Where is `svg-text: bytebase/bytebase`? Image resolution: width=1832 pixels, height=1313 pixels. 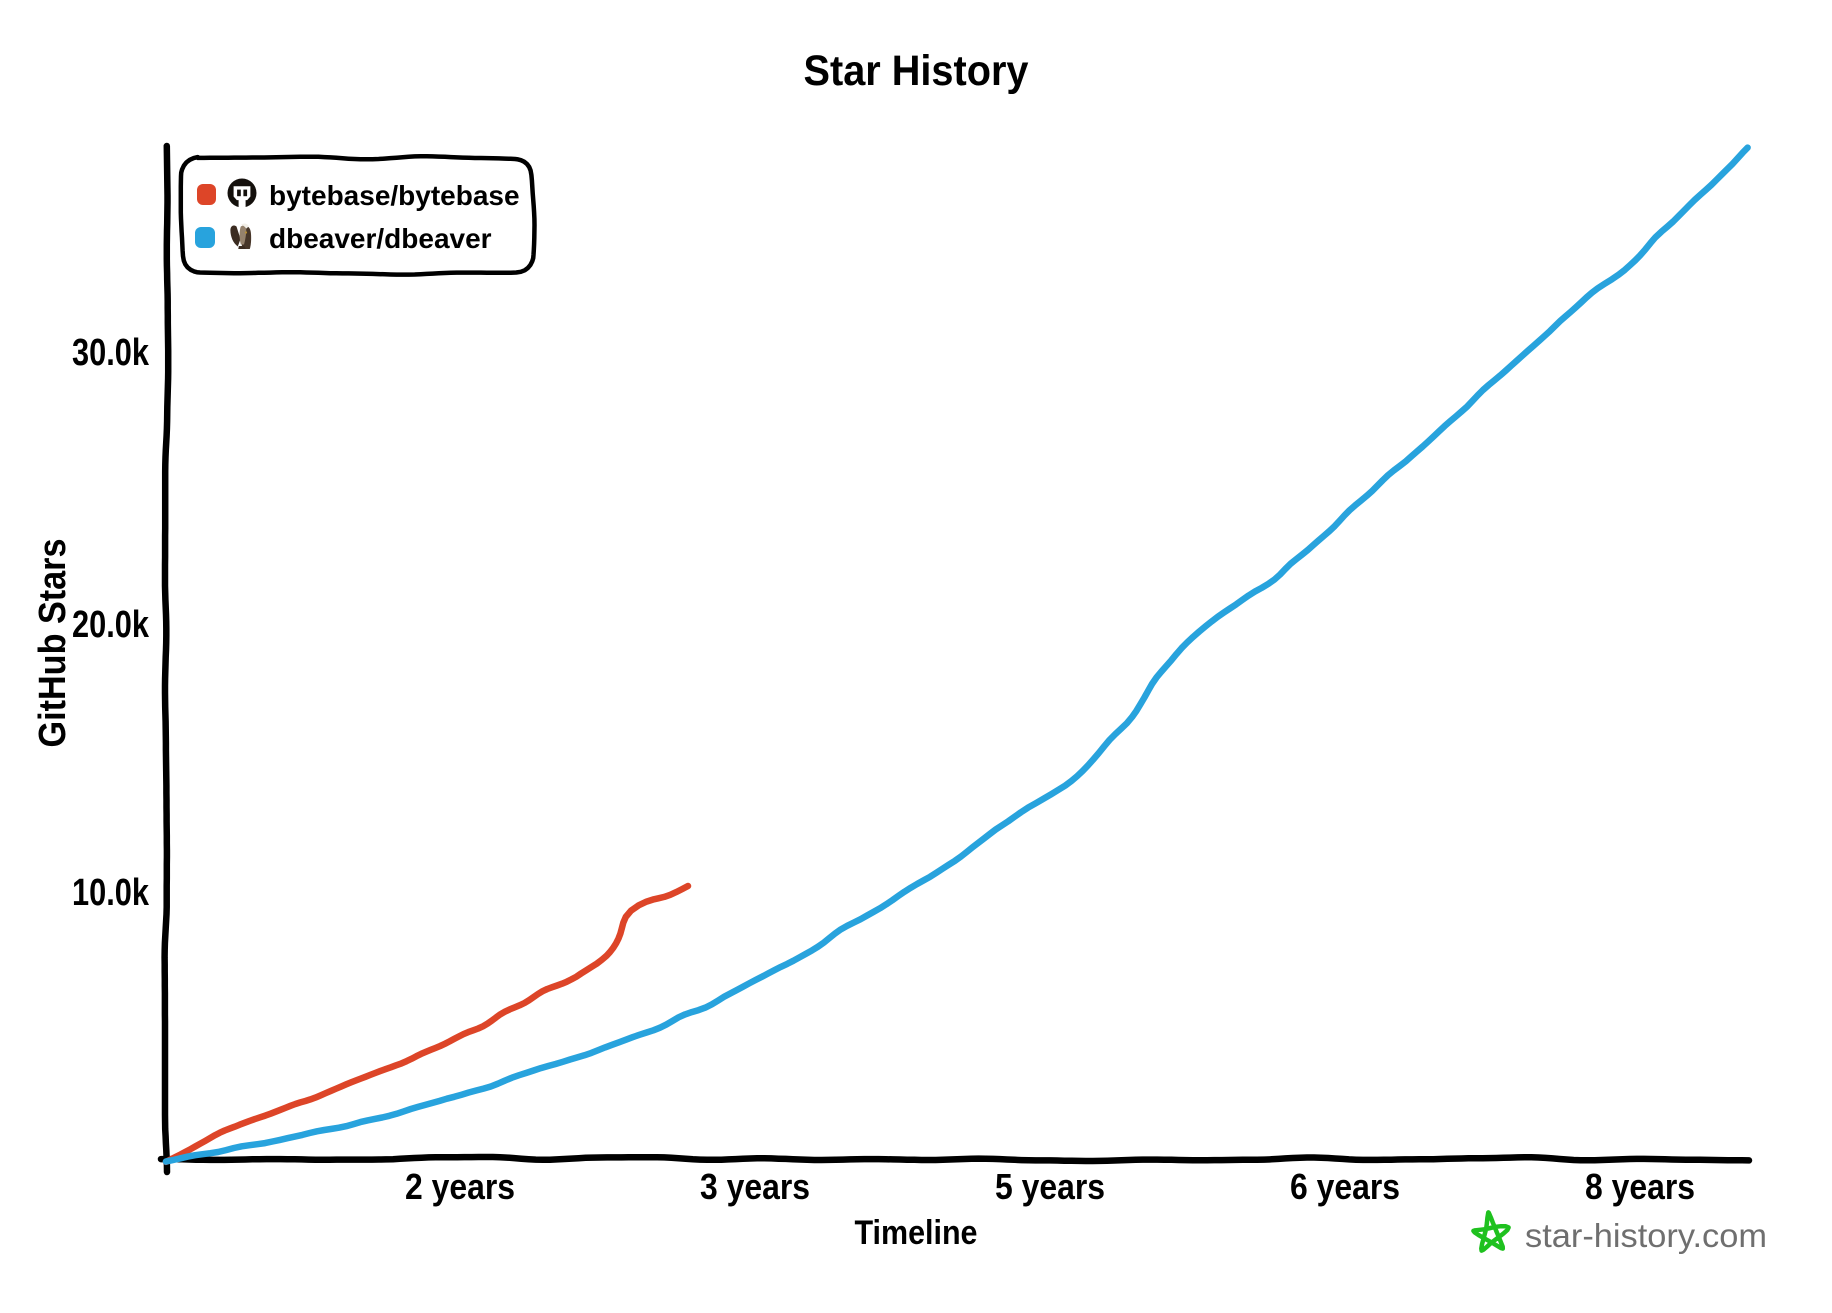
svg-text: bytebase/bytebase is located at coordinates (394, 195).